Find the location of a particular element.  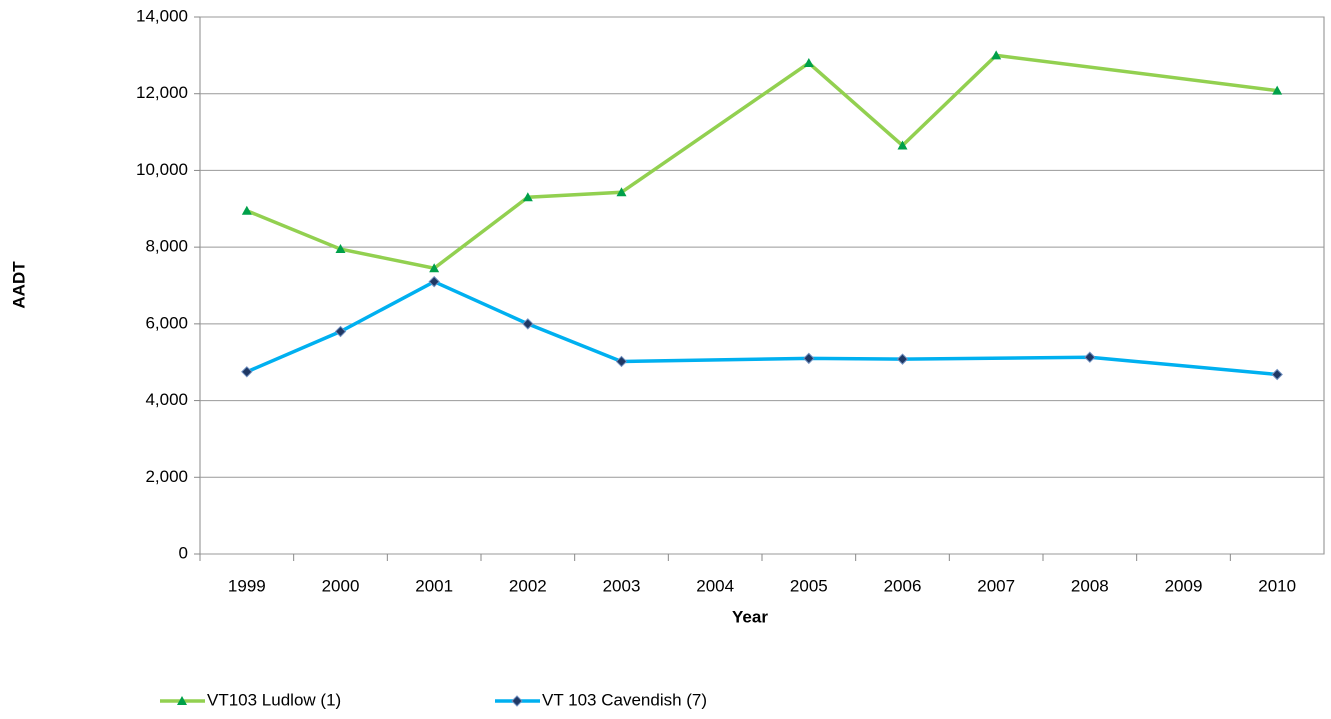

x-tick-label: 2010 is located at coordinates (1277, 585).